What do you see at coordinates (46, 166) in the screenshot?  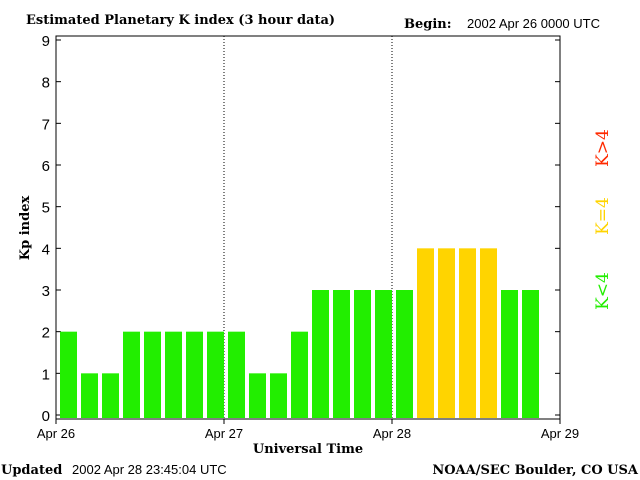 I see `y-tick-label: 6` at bounding box center [46, 166].